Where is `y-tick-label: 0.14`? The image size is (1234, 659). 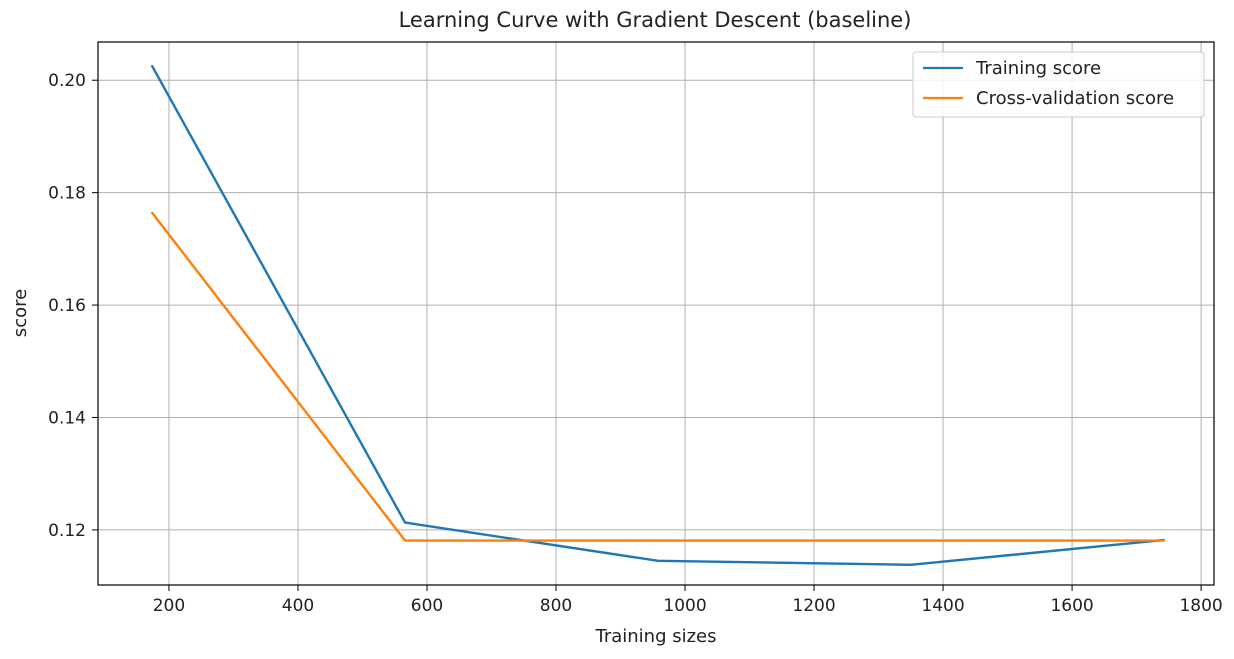 y-tick-label: 0.14 is located at coordinates (67, 418).